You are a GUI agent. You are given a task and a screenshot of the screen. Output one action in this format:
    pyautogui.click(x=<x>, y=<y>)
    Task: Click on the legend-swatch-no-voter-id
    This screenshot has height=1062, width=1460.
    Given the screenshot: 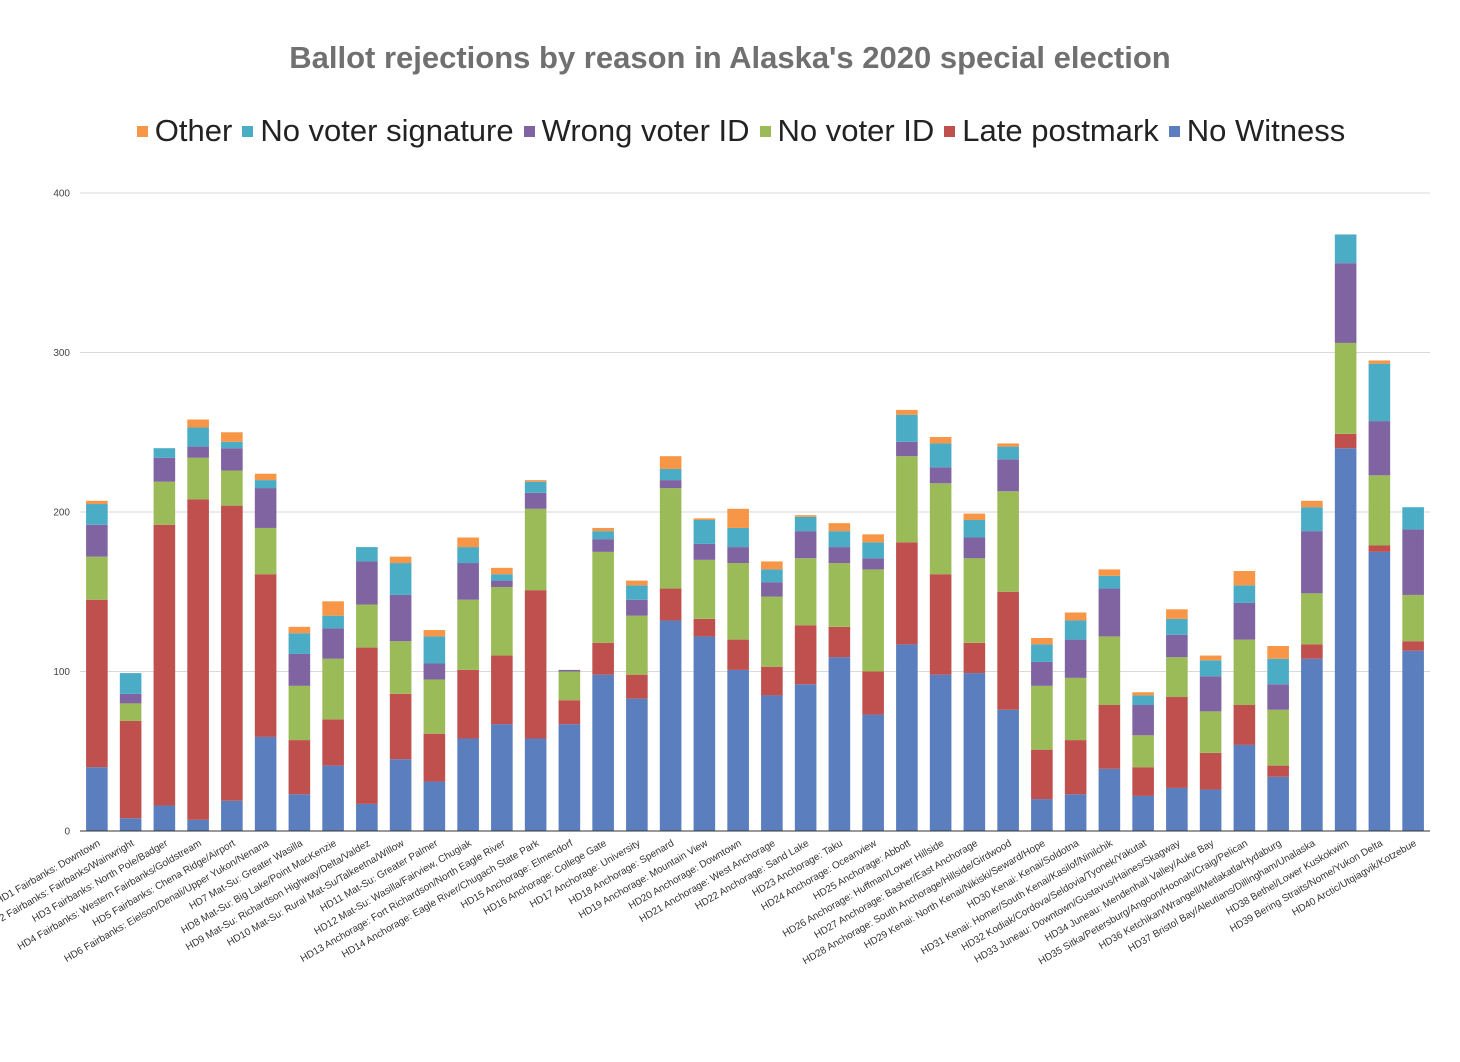 What is the action you would take?
    pyautogui.click(x=765, y=131)
    